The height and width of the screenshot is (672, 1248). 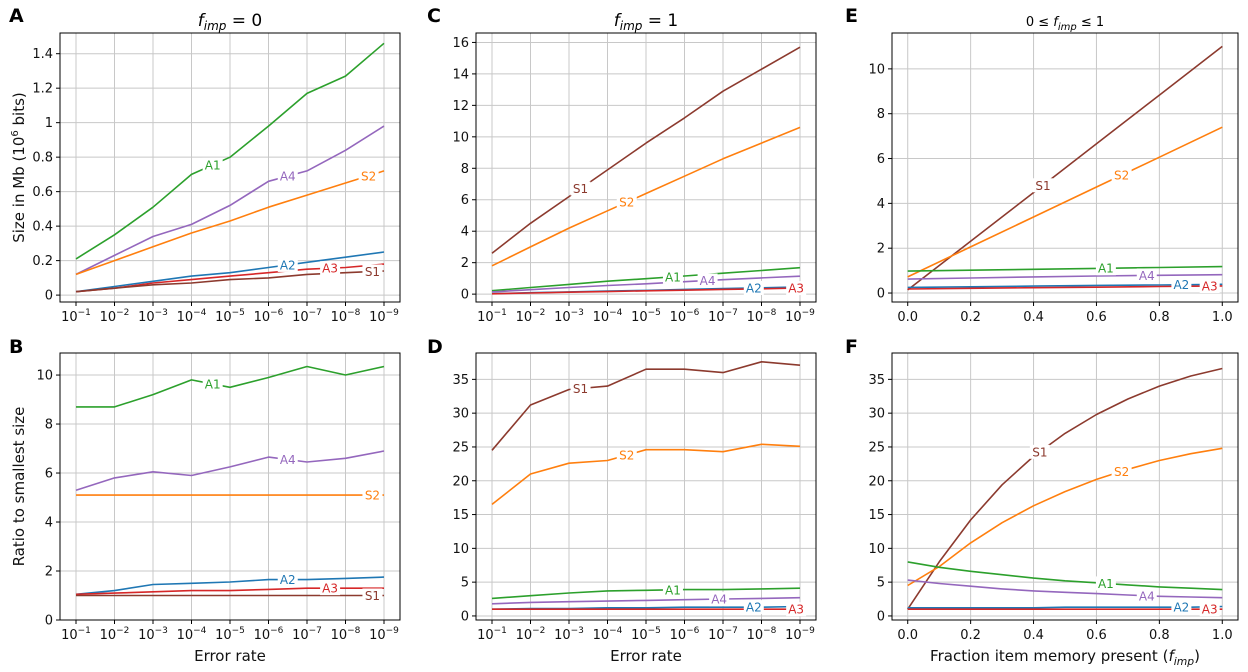 I want to click on x-tick-label: 10⁻⁸, so click(x=762, y=634).